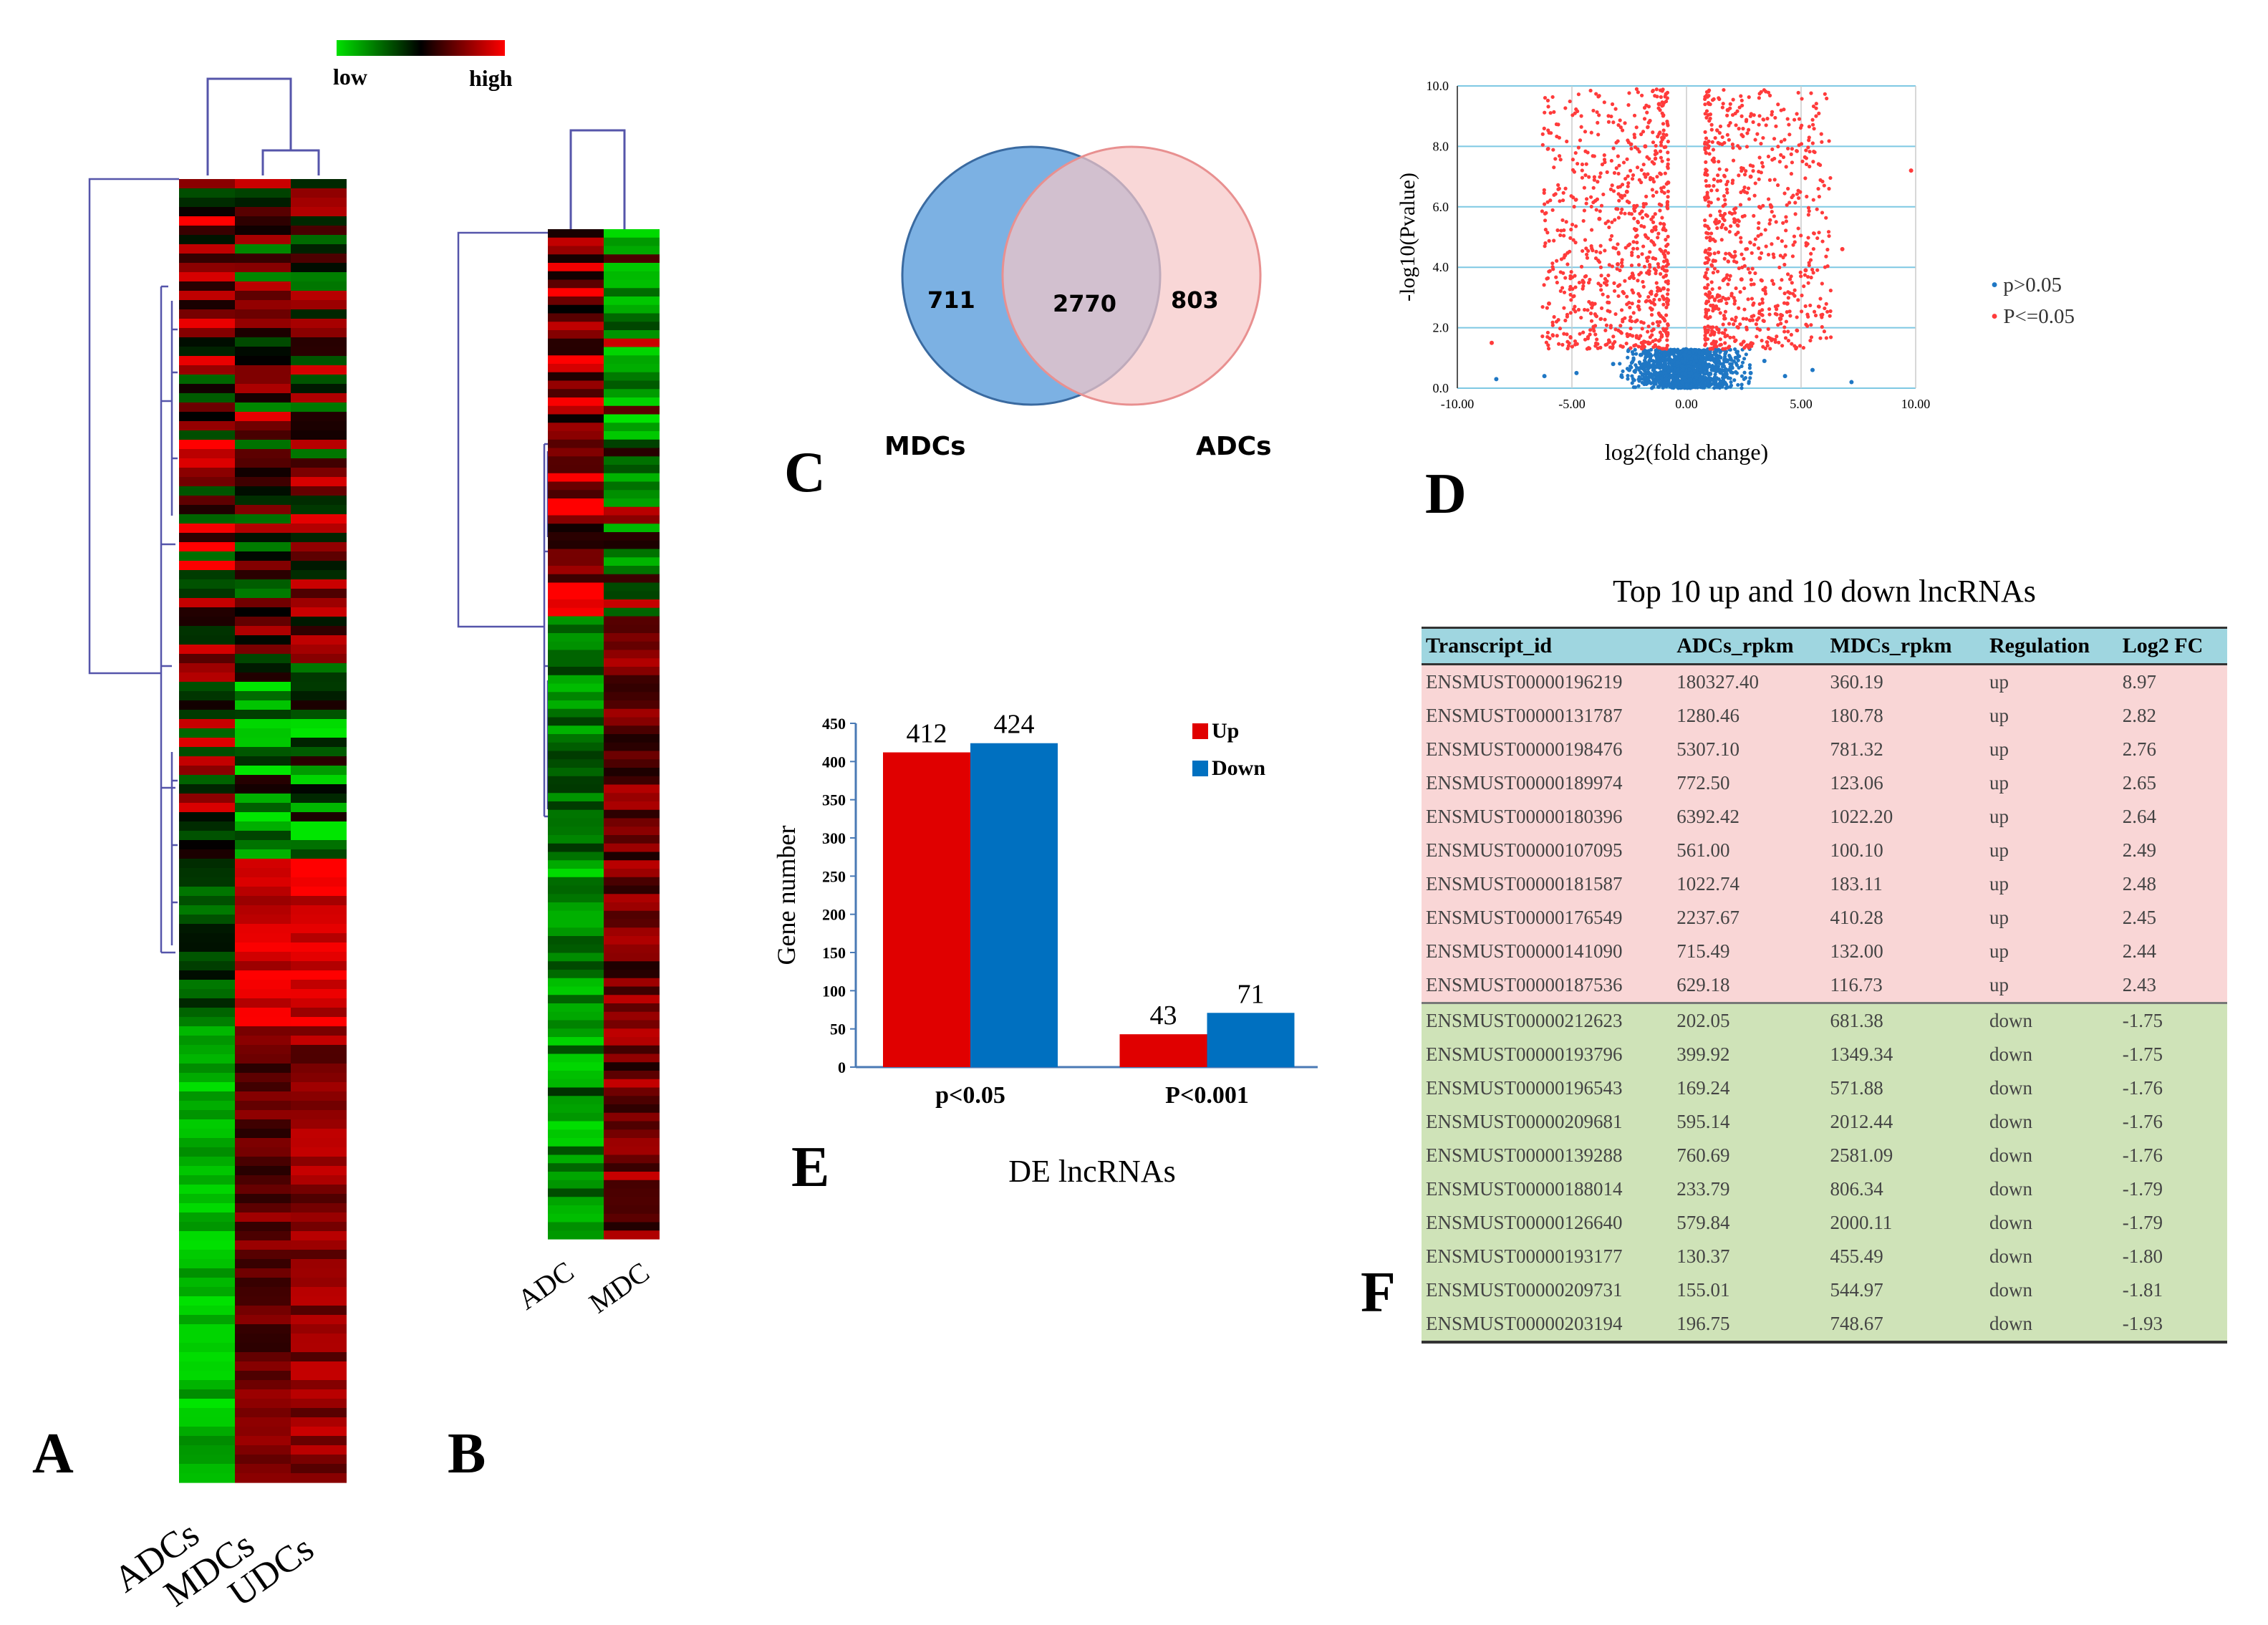 The height and width of the screenshot is (1625, 2268). What do you see at coordinates (2172, 1325) in the screenshot?
I see `cell-log2fc: -1.93` at bounding box center [2172, 1325].